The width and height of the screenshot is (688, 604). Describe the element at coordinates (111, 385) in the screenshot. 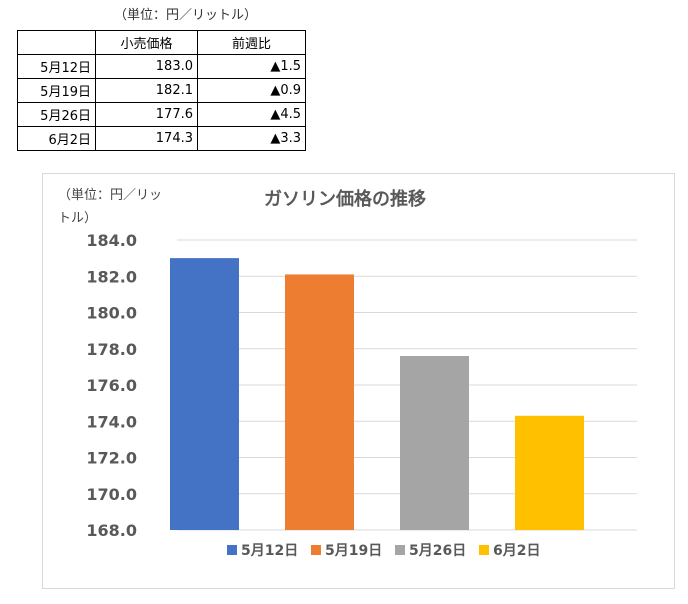

I see `y-tick-label: 176.0` at that location.